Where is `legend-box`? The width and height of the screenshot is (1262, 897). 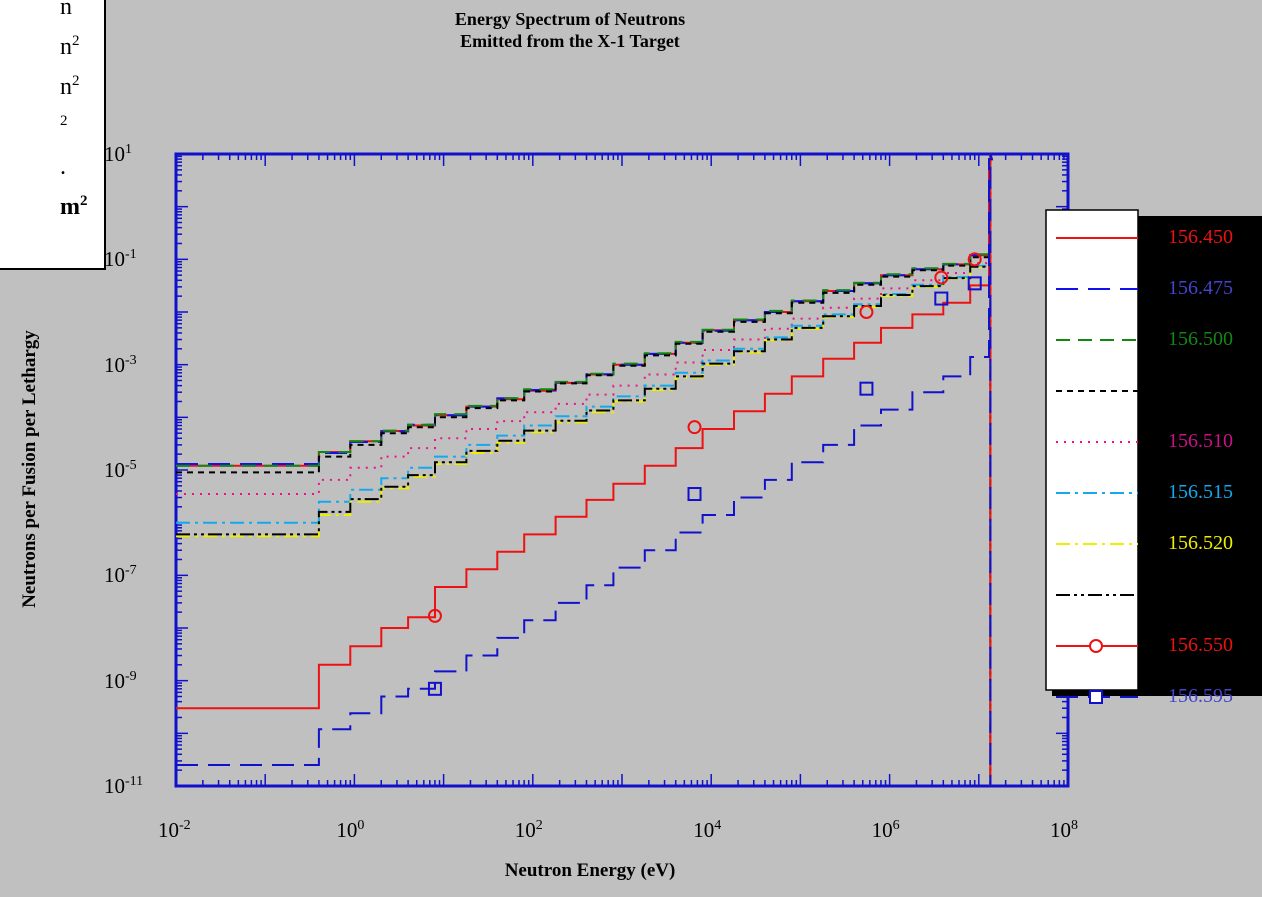
legend-box is located at coordinates (1092, 450).